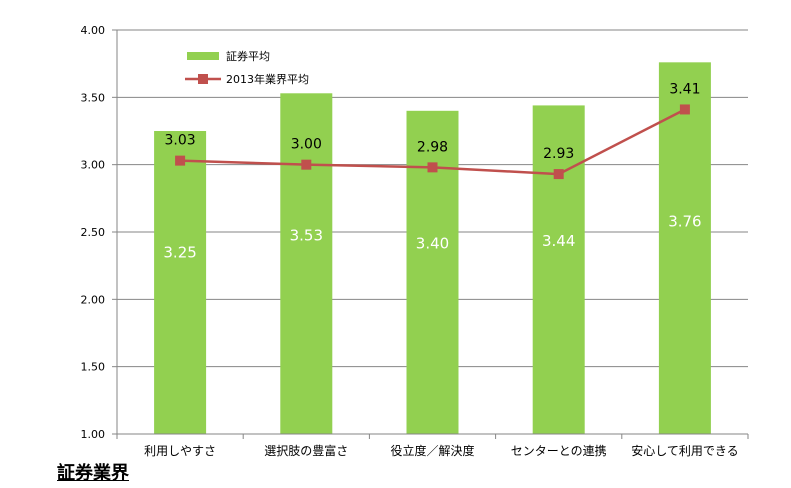  Describe the element at coordinates (306, 450) in the screenshot. I see `x-tick-label: 選択肢の豊富さ` at that location.